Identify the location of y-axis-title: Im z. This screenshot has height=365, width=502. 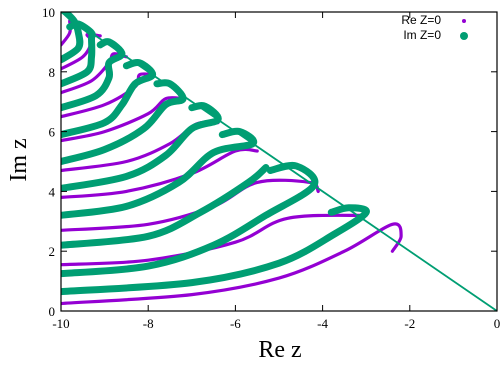
(19, 159).